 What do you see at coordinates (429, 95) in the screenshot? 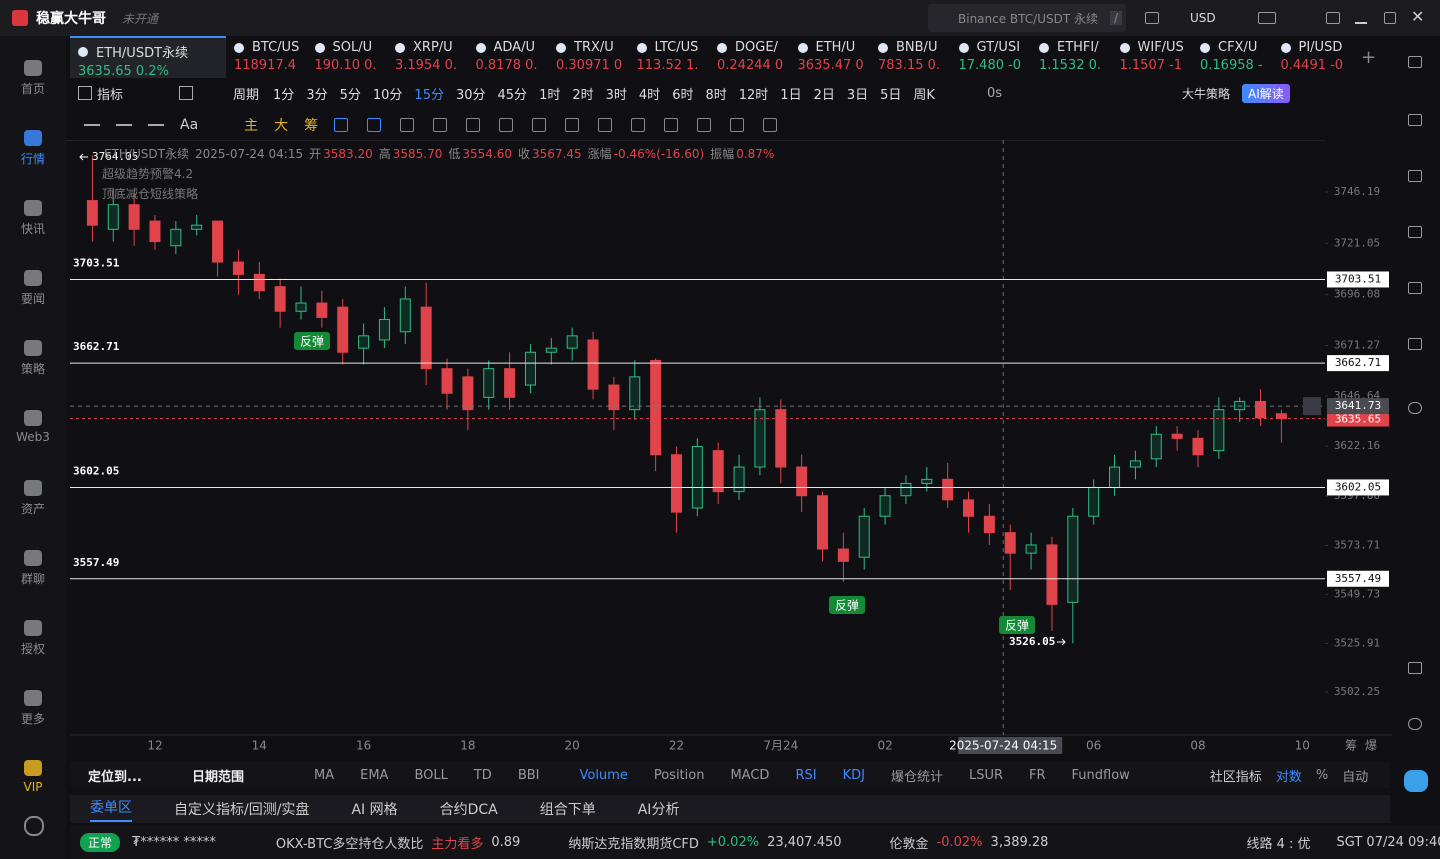
I see `interval: 15分` at bounding box center [429, 95].